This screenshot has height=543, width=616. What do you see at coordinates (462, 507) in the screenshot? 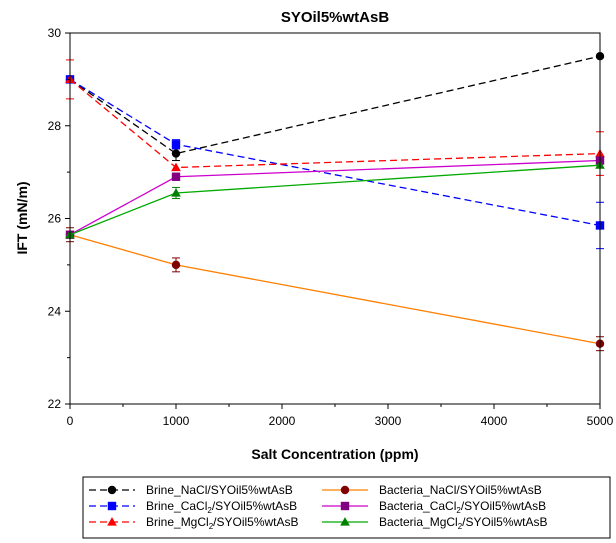
I see `legend-label: Bacteria_CaCl2/SYOil5%wtAsB` at bounding box center [462, 507].